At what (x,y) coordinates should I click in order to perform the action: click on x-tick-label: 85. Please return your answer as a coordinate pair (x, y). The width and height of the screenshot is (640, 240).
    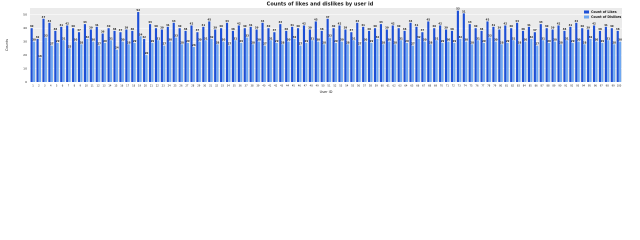
    Looking at the image, I should click on (531, 86).